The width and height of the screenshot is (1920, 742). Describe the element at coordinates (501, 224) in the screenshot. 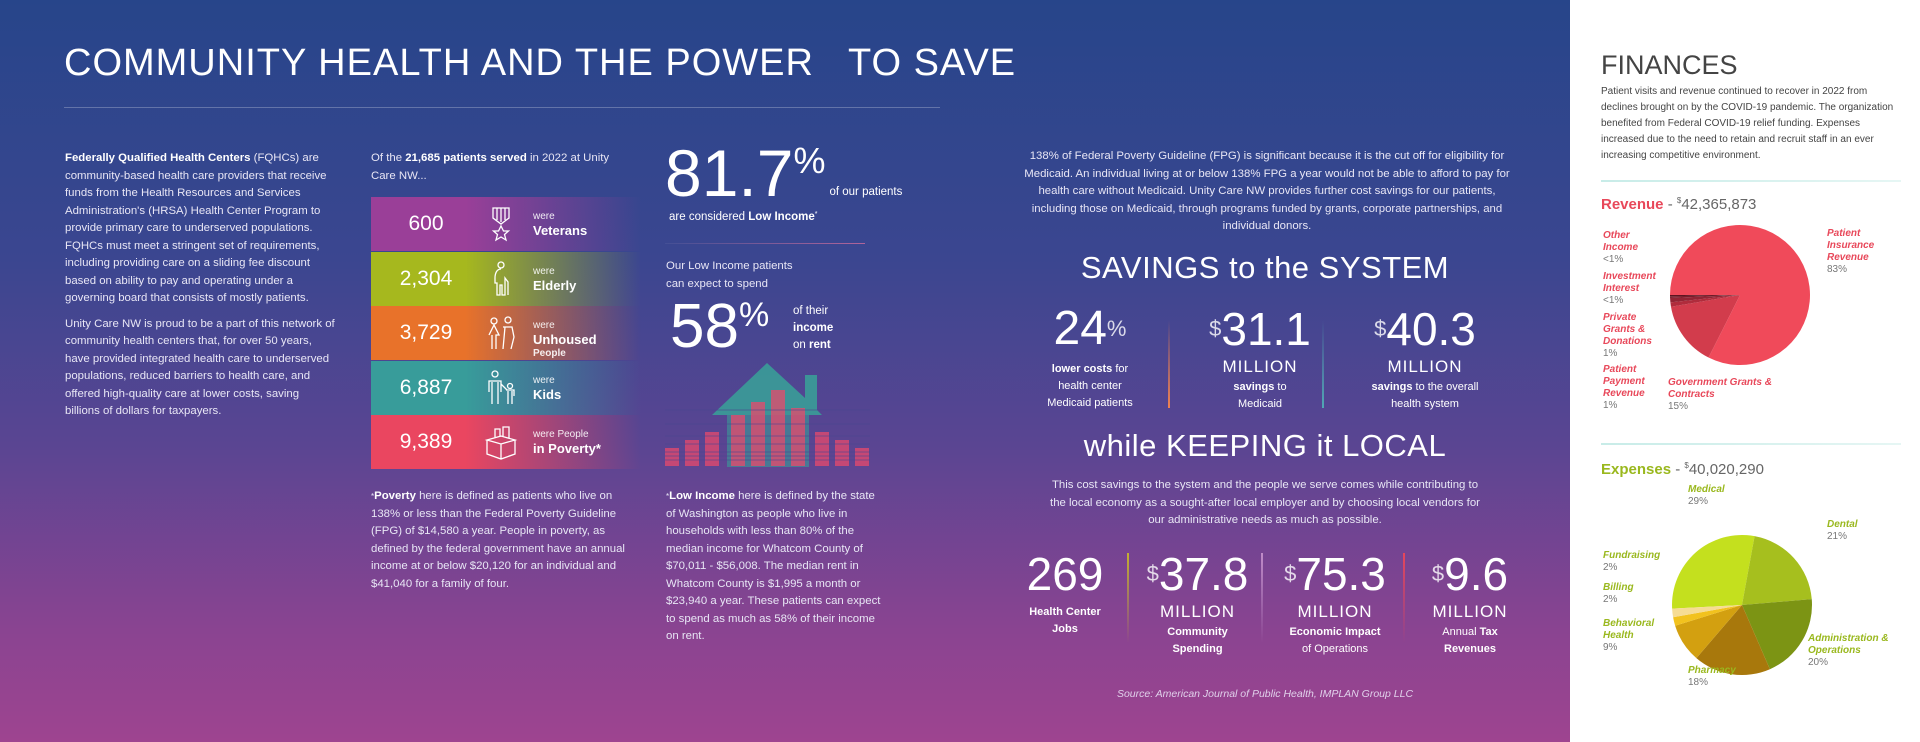

I see `medal-icon` at that location.